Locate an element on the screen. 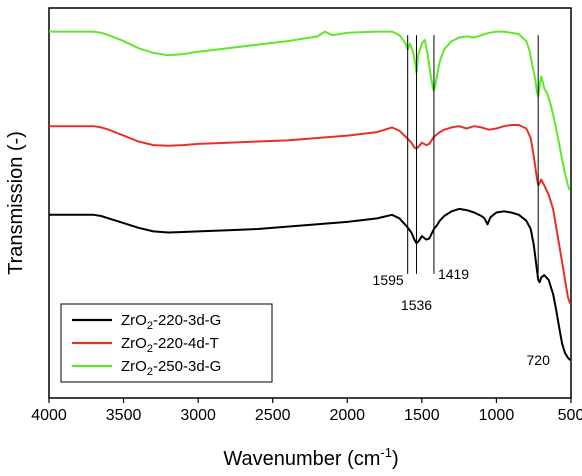  x-axis-label-close: ) is located at coordinates (395, 459).